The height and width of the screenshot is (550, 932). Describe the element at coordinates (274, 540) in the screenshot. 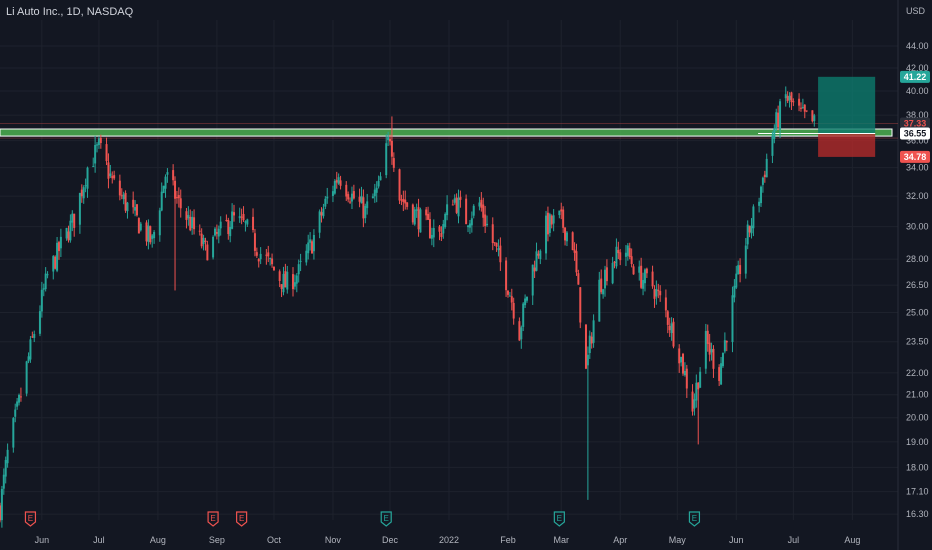

I see `x-tick-label: Oct` at that location.